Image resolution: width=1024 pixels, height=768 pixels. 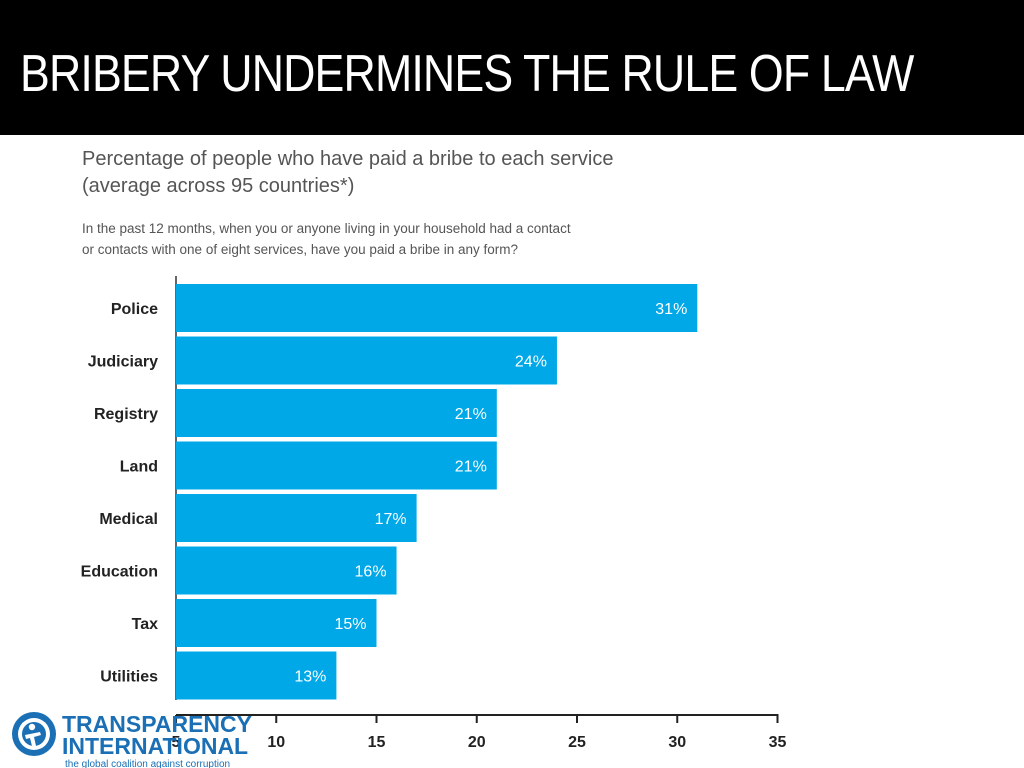 I want to click on category-label-land: Land, so click(x=139, y=467).